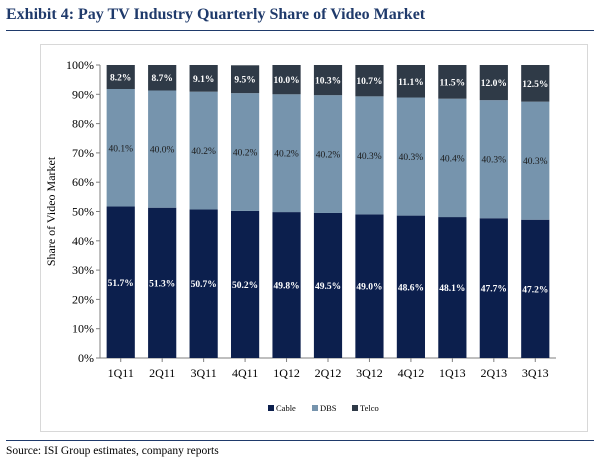 This screenshot has height=470, width=600. I want to click on data-label-cable: 48.1%, so click(452, 289).